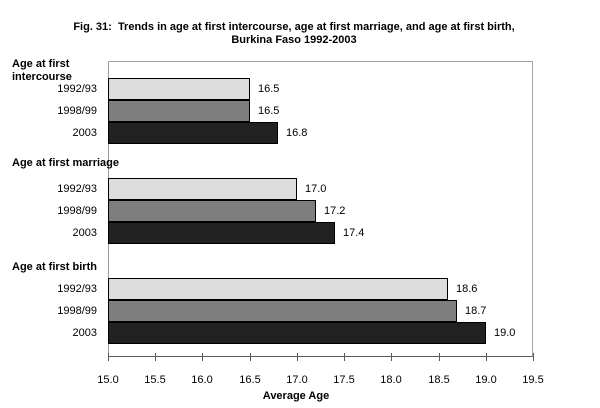 The height and width of the screenshot is (408, 600). I want to click on chart-title-line-2: Burkina Faso 1992-2003, so click(294, 40).